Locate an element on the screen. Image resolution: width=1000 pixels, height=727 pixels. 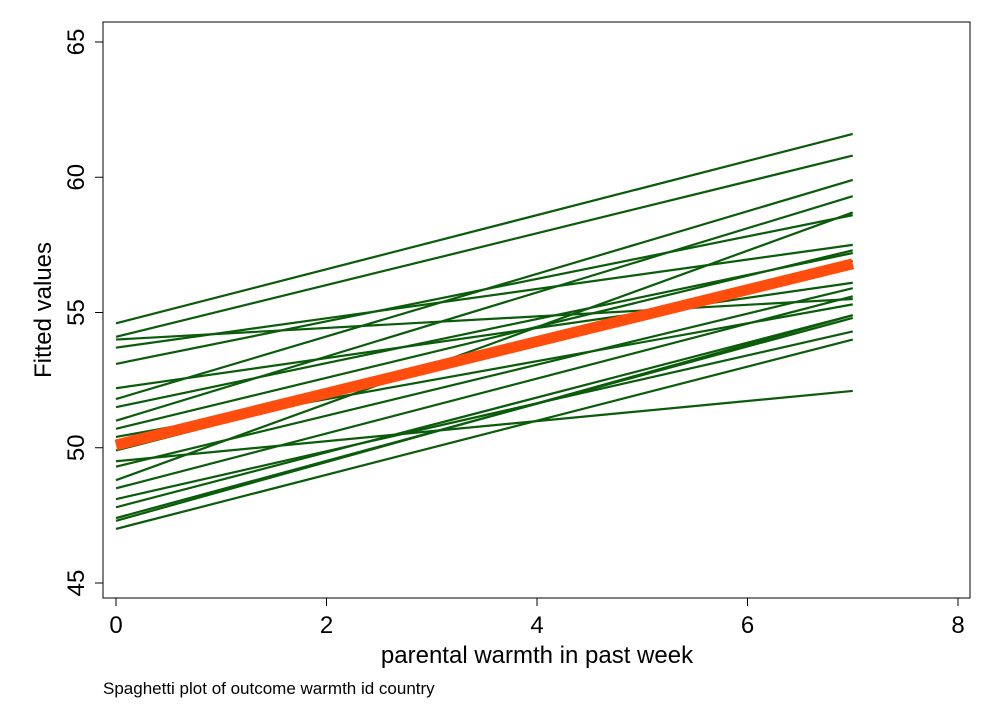
y-tick-label: 45 is located at coordinates (76, 583).